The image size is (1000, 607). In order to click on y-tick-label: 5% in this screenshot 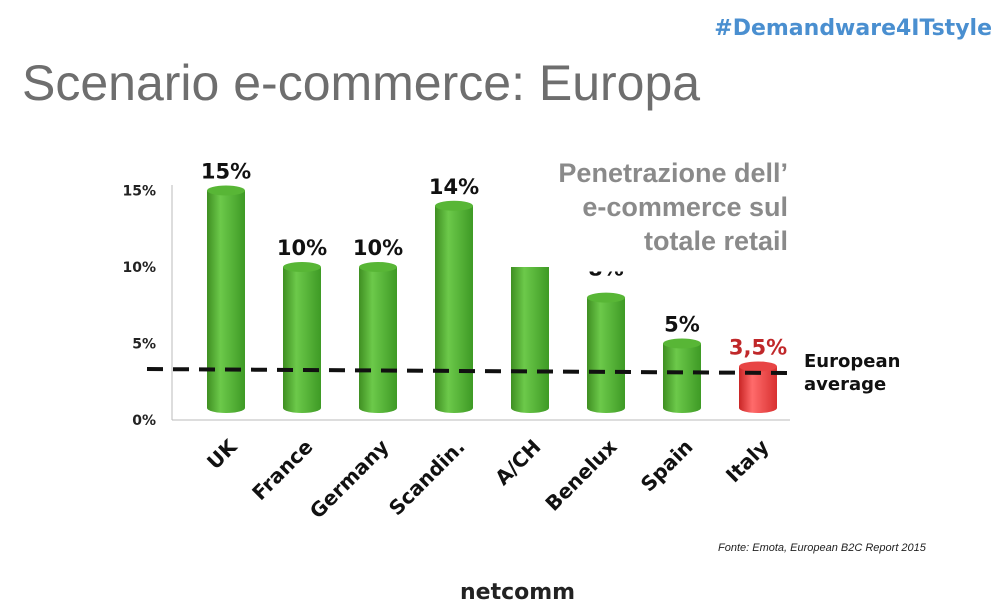, I will do `click(144, 345)`.